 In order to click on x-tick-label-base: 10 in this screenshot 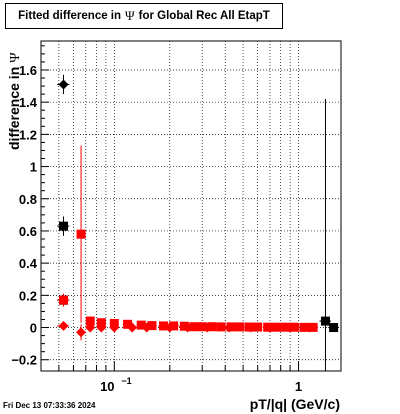, I will do `click(107, 386)`.